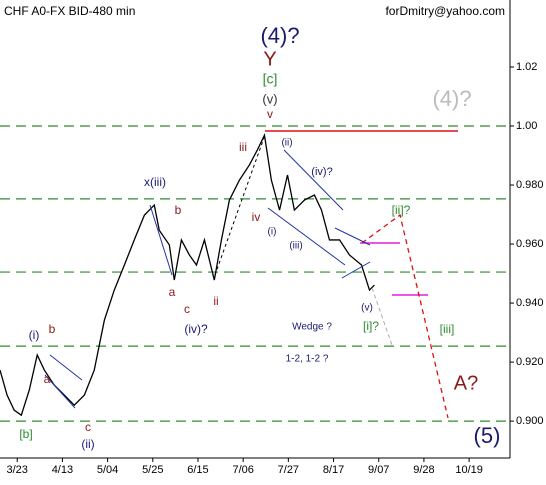 The image size is (546, 485). I want to click on annotation: A?, so click(466, 383).